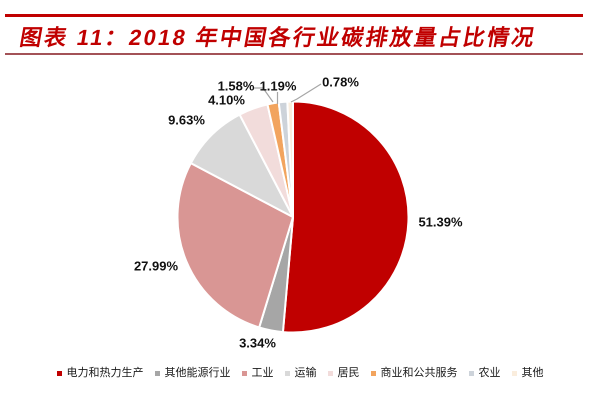 The height and width of the screenshot is (407, 600). Describe the element at coordinates (262, 373) in the screenshot. I see `legend-label: 工业` at that location.